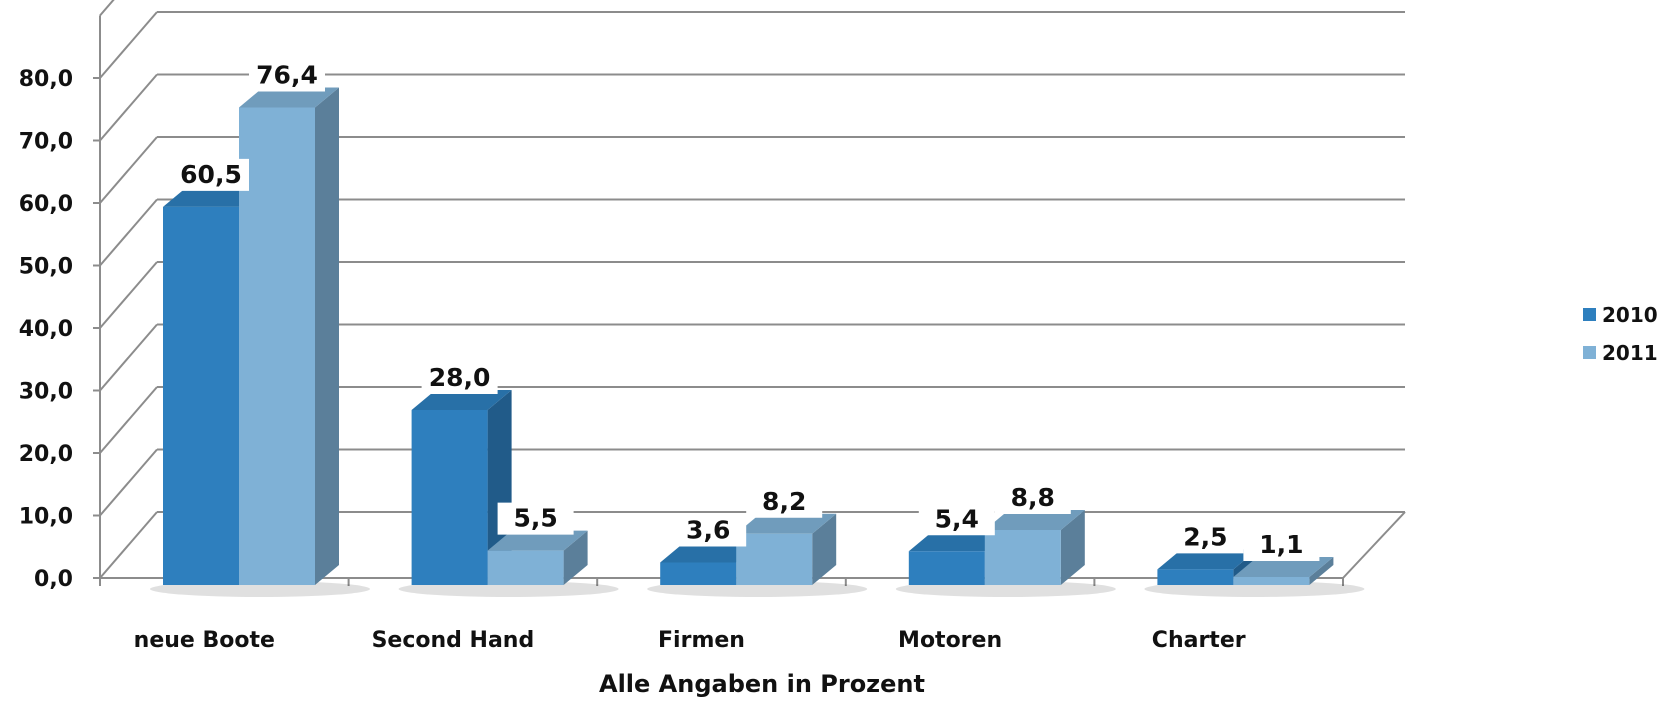  I want to click on x-axis-title: Alle Angaben in Prozent, so click(762, 684).